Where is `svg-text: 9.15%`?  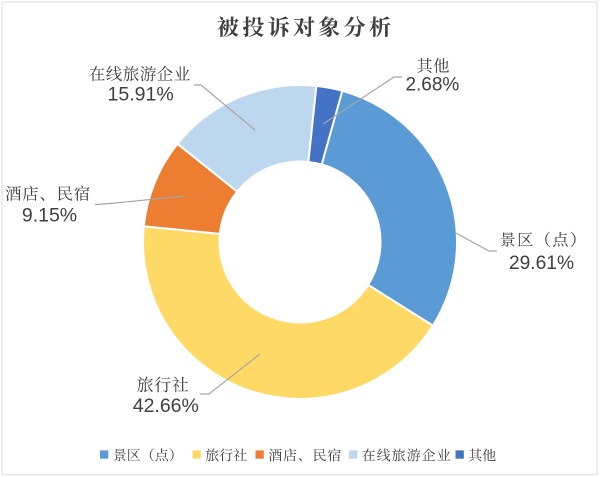
svg-text: 9.15% is located at coordinates (49, 216).